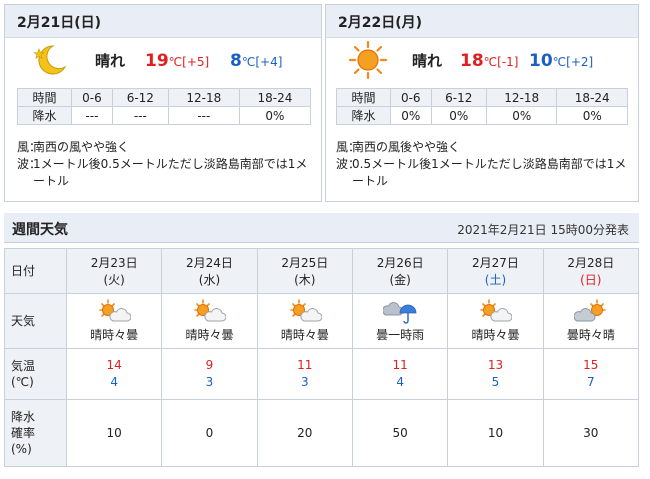  Describe the element at coordinates (110, 61) in the screenshot. I see `today-condition: 晴れ` at that location.